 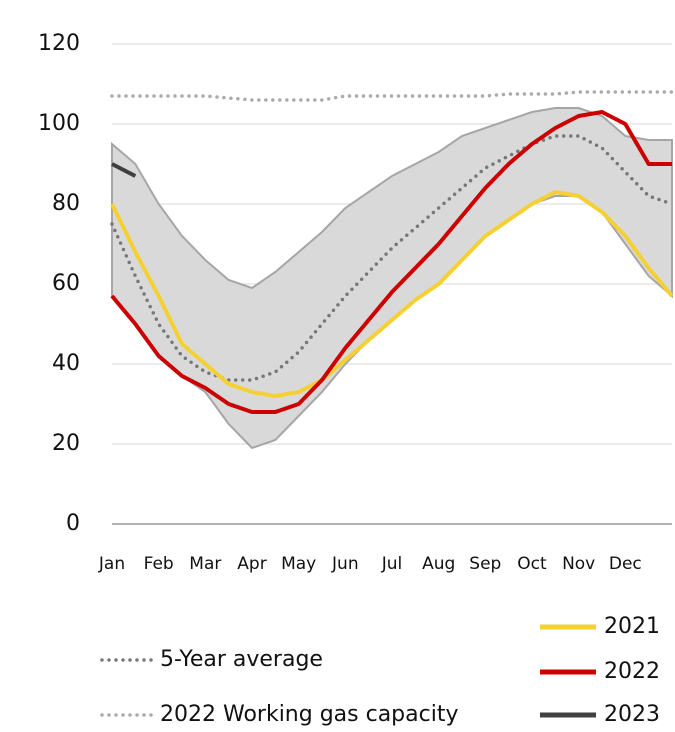 What do you see at coordinates (73, 523) in the screenshot?
I see `y-tick-label: 0` at bounding box center [73, 523].